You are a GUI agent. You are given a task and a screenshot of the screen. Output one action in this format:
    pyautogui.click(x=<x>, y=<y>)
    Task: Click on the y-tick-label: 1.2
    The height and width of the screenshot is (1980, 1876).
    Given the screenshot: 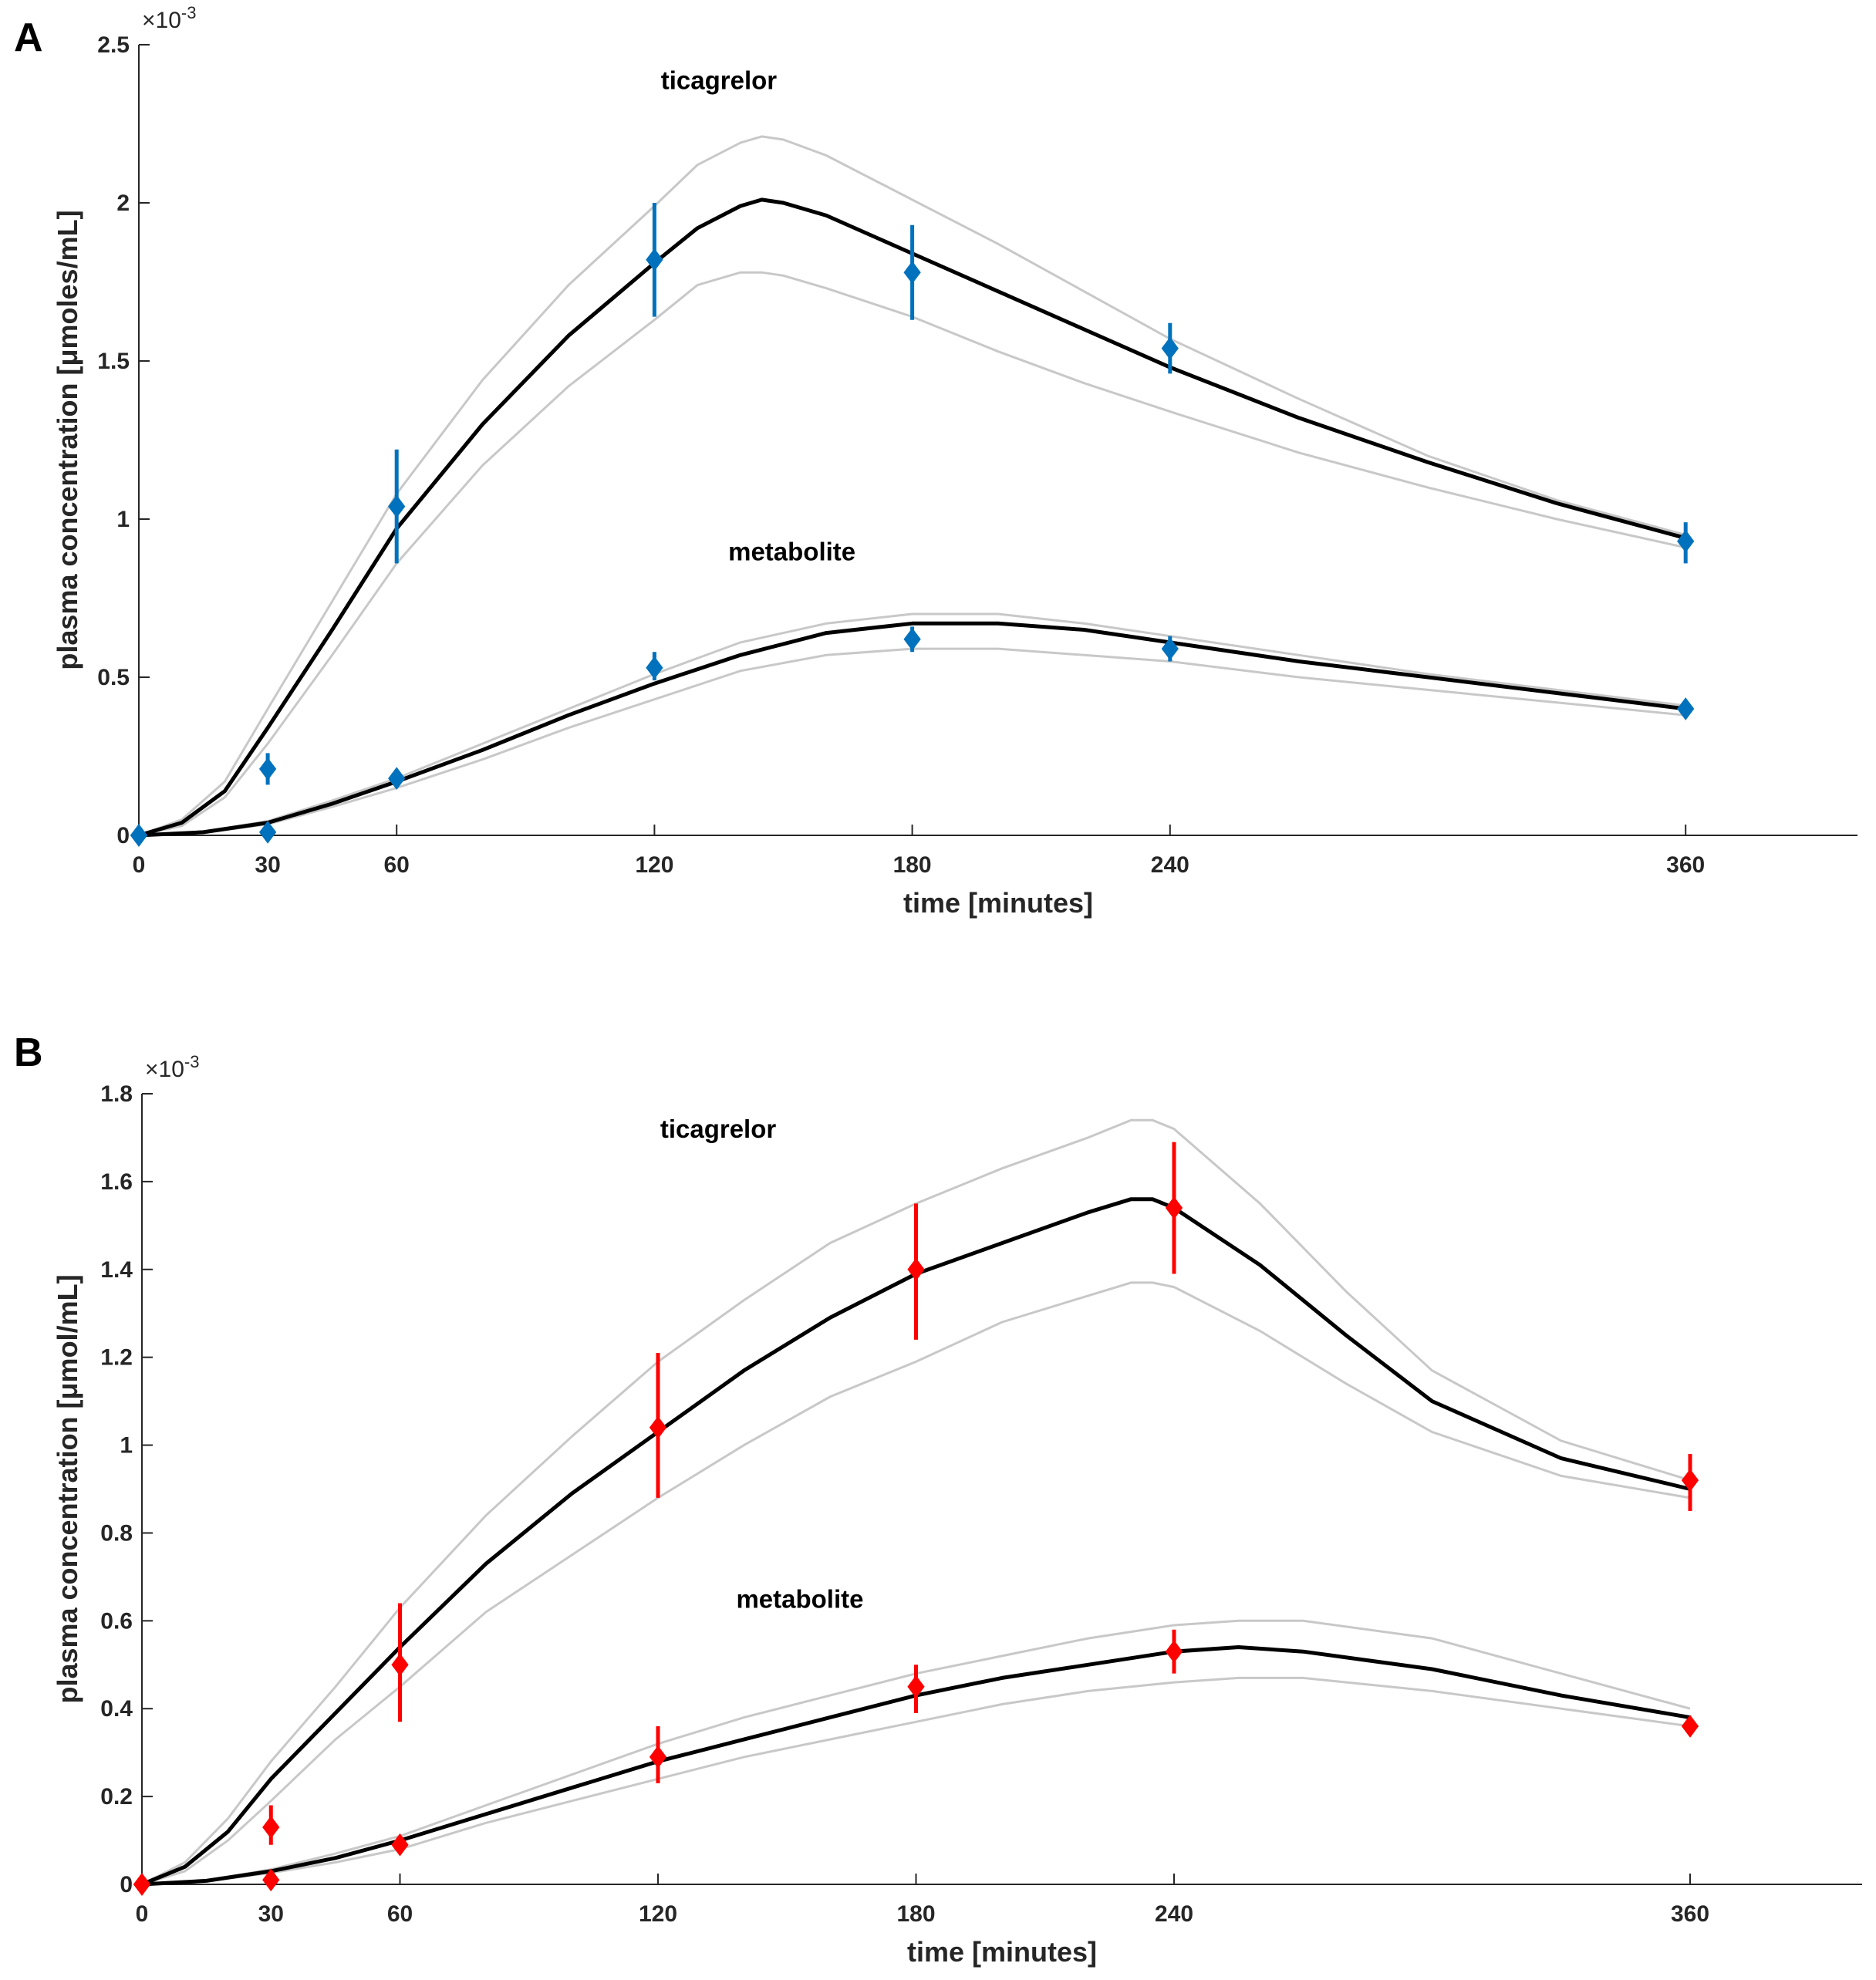 What is the action you would take?
    pyautogui.click(x=117, y=1358)
    